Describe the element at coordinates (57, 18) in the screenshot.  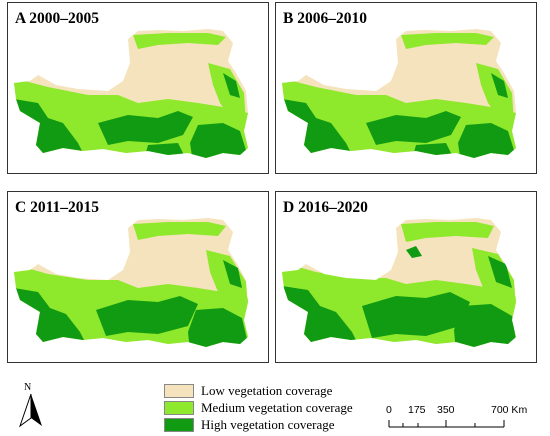
I see `panel-title-a: A 2000–2005` at that location.